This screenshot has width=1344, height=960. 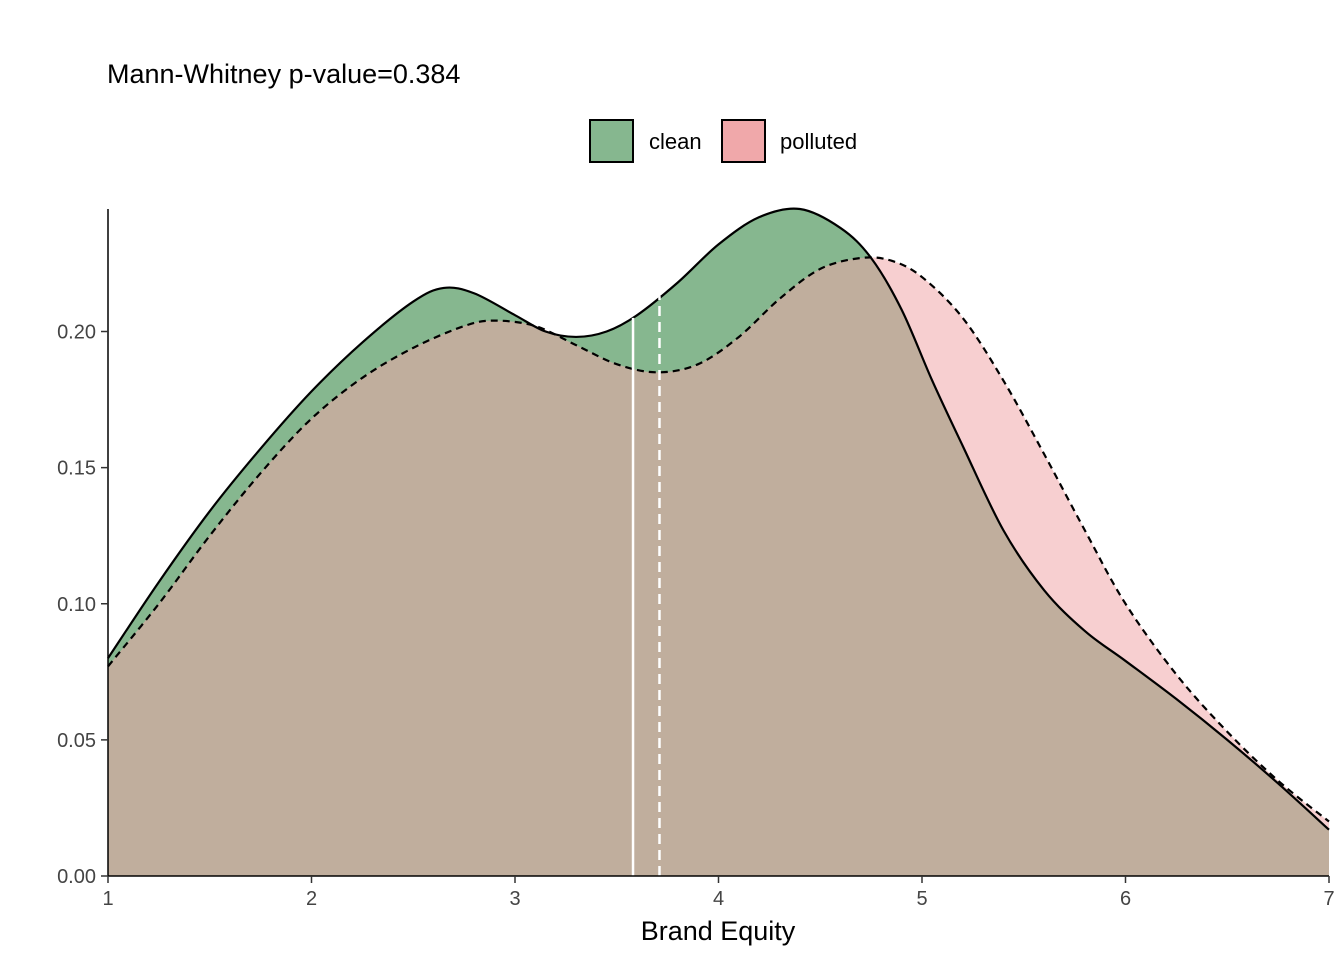 What do you see at coordinates (718, 931) in the screenshot?
I see `x-axis-title: Brand Equity` at bounding box center [718, 931].